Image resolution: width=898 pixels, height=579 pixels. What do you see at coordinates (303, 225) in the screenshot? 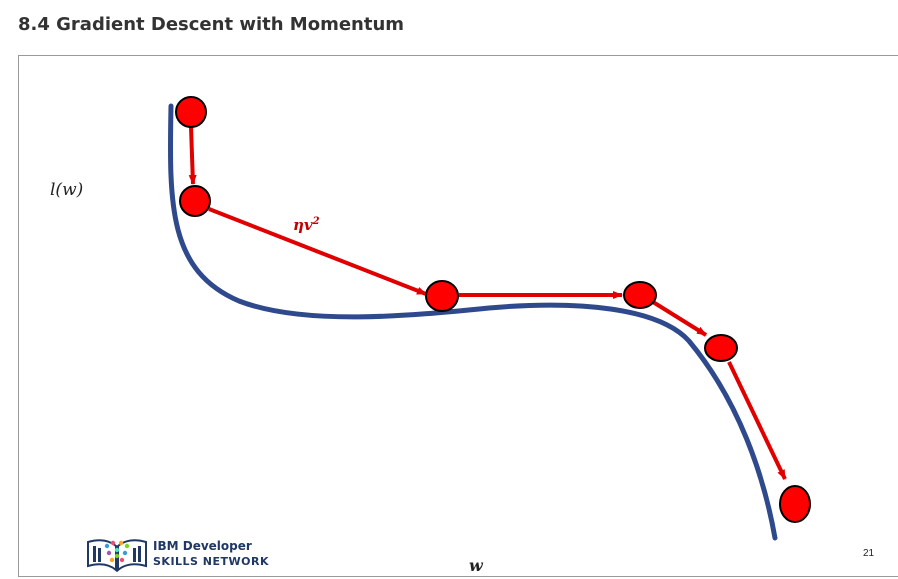
I see `step-size-base: ηv` at bounding box center [303, 225].